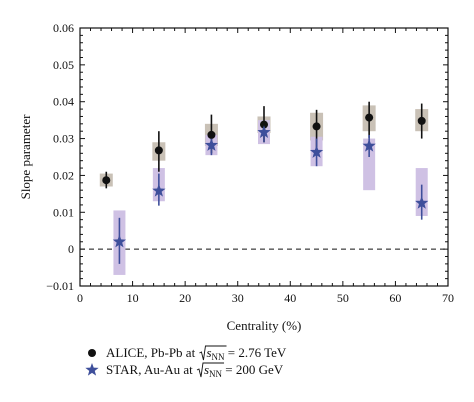  Describe the element at coordinates (92, 353) in the screenshot. I see `legend-marker-series1` at that location.